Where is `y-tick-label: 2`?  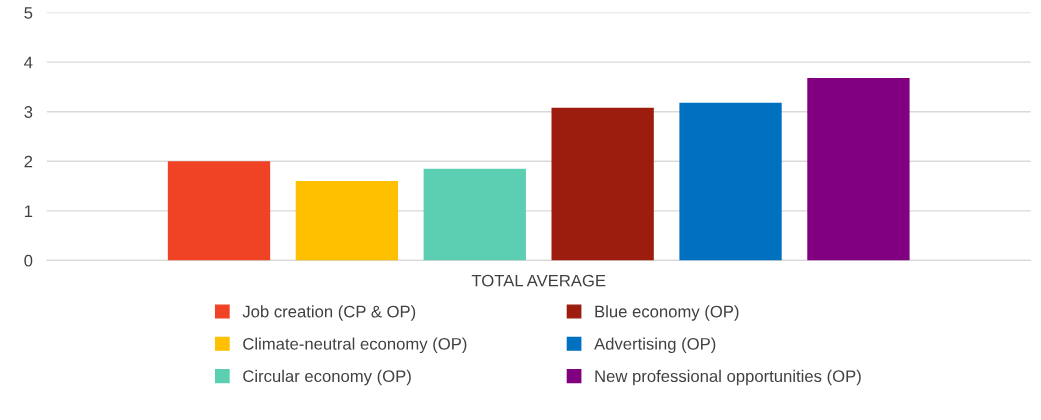
y-tick-label: 2 is located at coordinates (28, 161).